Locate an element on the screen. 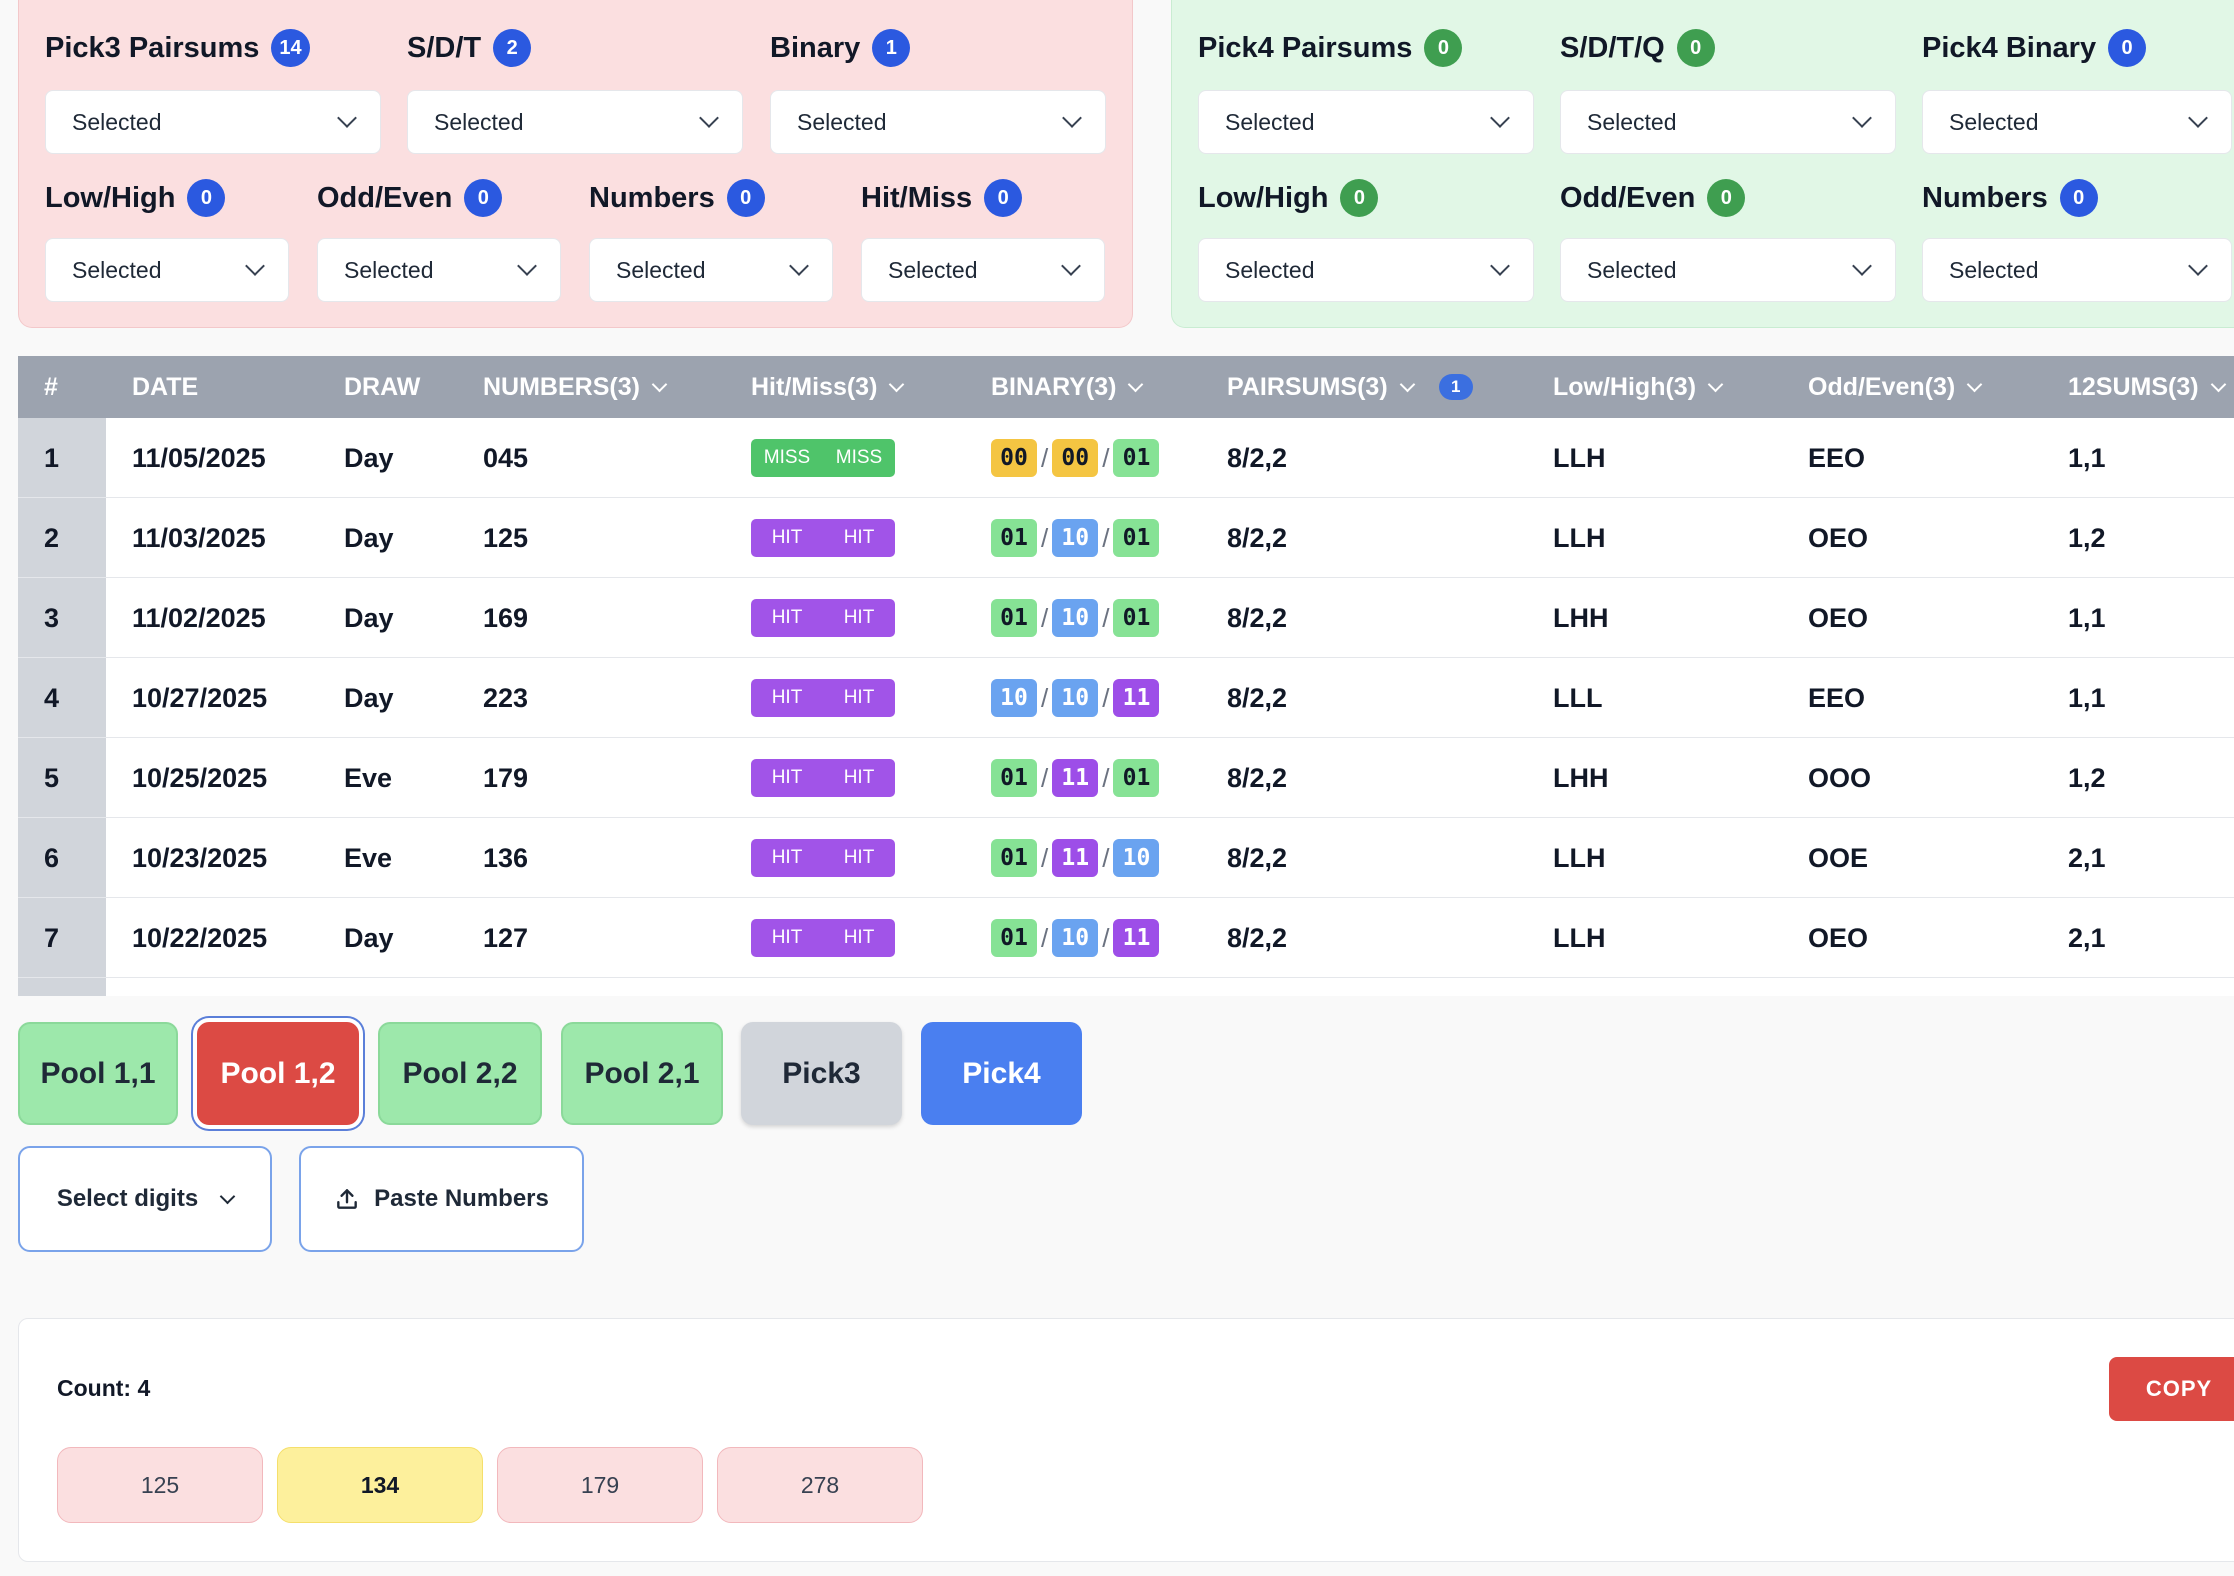 The image size is (2234, 1576). filter-label-low-high: Low/High 0 is located at coordinates (1288, 198).